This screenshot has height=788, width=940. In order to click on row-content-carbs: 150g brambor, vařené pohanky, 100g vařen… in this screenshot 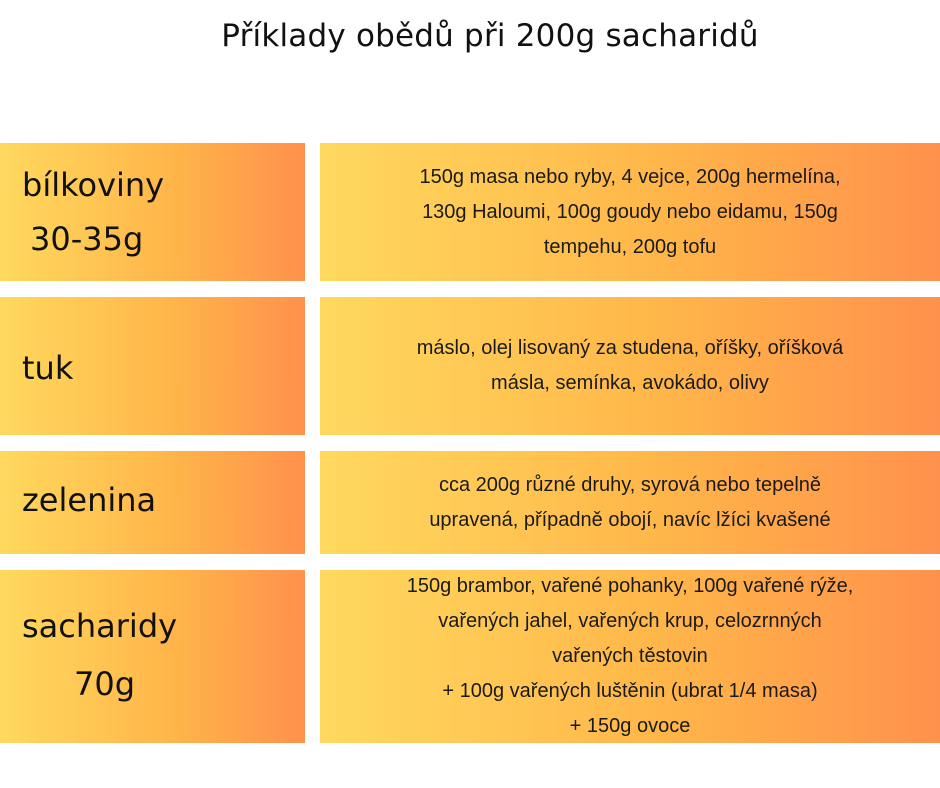, I will do `click(630, 656)`.